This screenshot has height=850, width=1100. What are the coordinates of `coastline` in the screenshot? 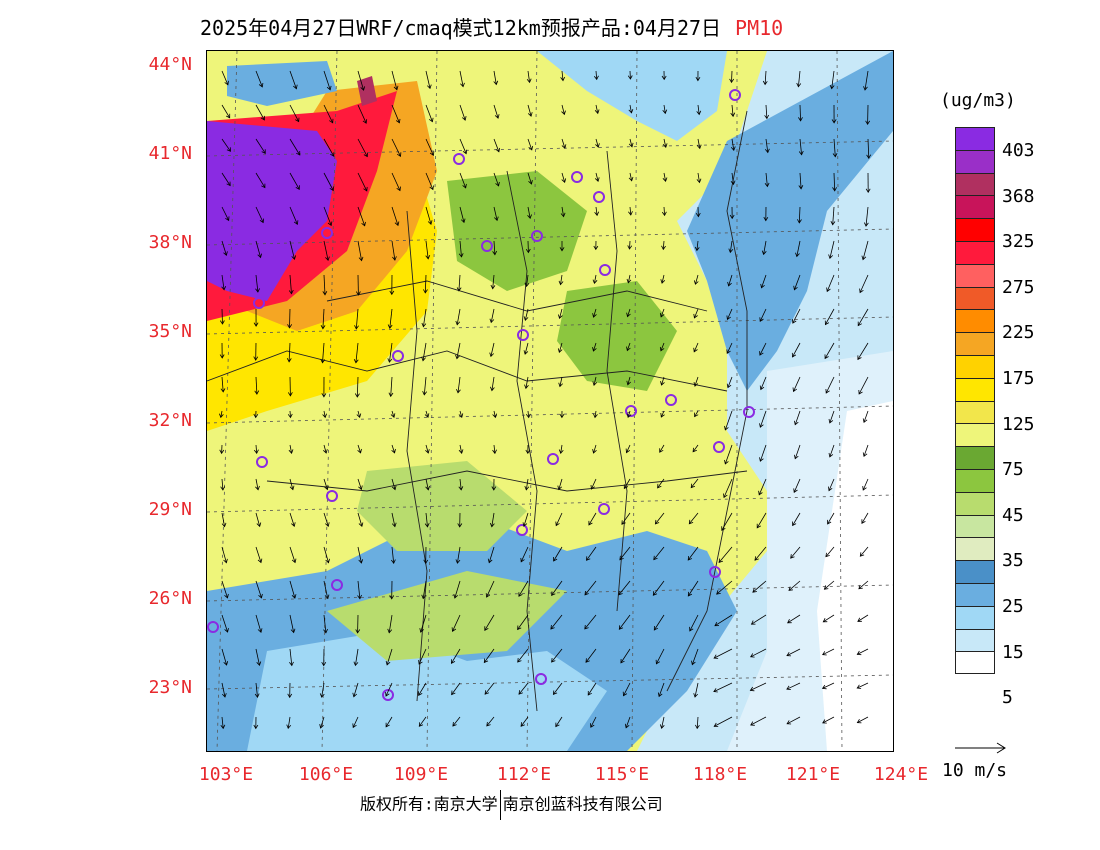 It's located at (707, 401).